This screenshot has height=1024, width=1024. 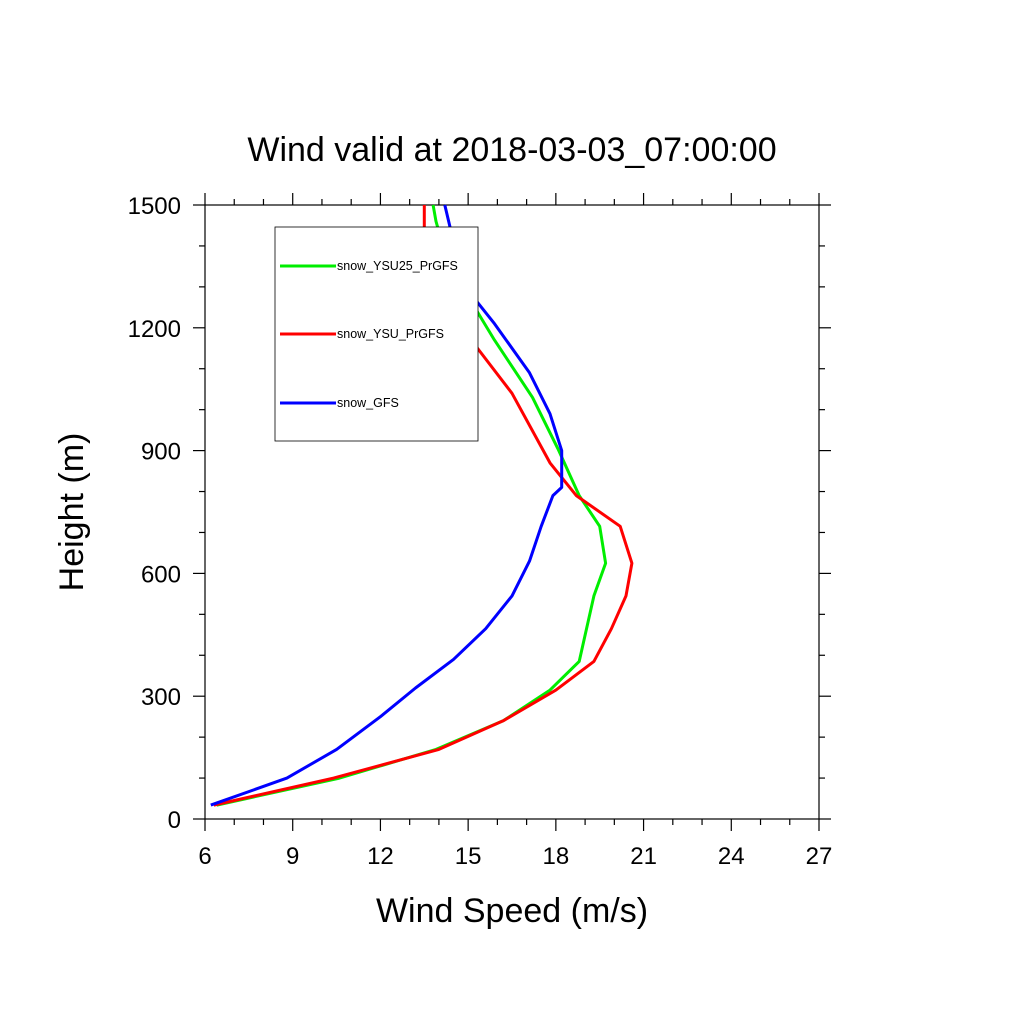 I want to click on x-tick-label: 9, so click(x=292, y=856).